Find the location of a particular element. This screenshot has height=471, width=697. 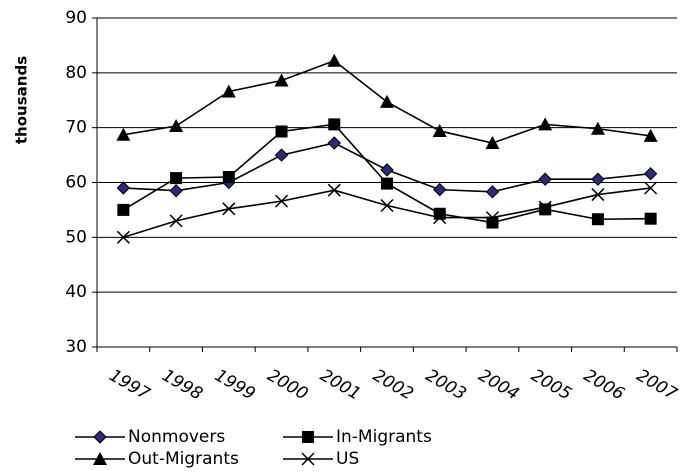

series-line is located at coordinates (387, 213).